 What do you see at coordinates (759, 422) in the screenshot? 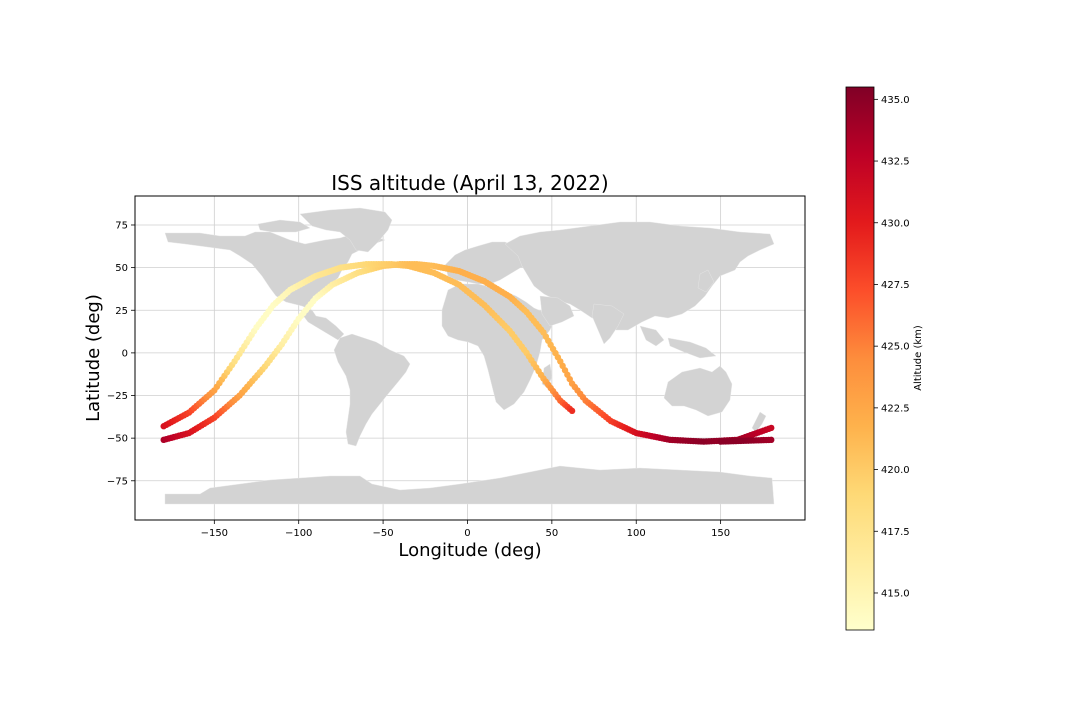
I see `land-new-zealand` at bounding box center [759, 422].